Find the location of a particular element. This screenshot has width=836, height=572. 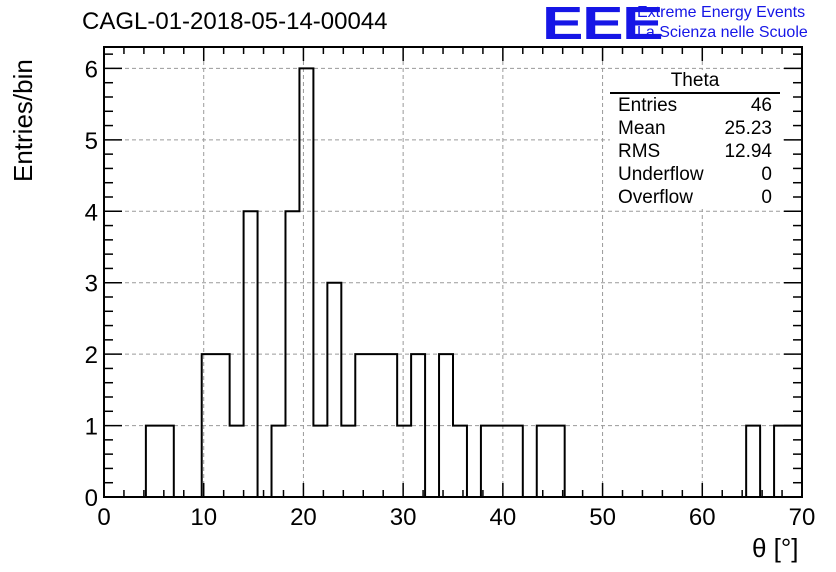

stats-row-mean: Mean 25.23 is located at coordinates (695, 128).